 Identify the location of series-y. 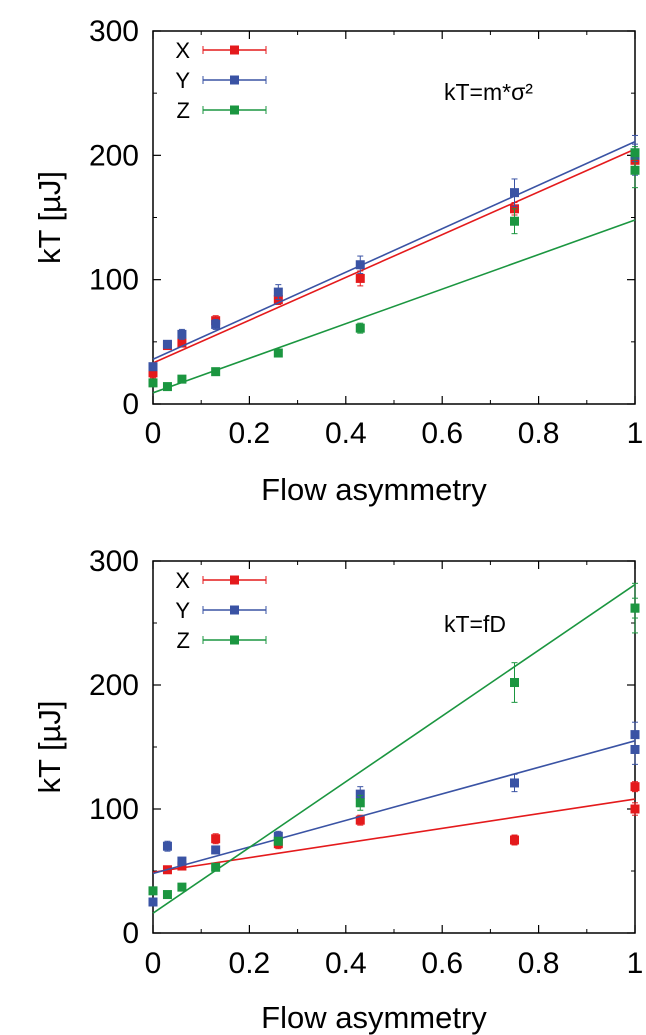
(394, 814).